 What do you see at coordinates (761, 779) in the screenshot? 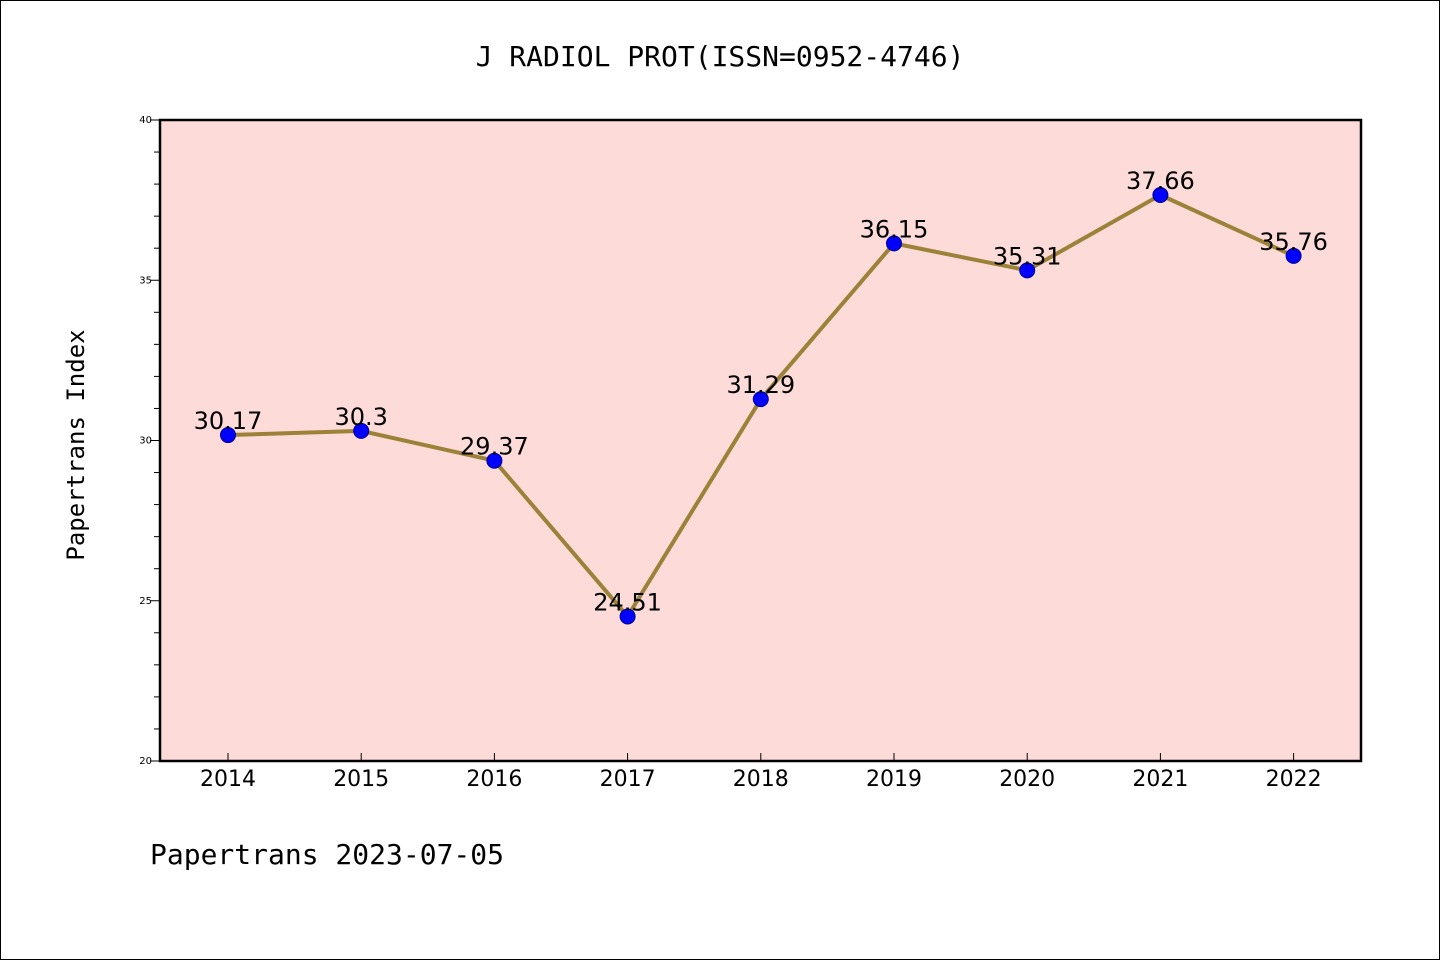
I see `x-tick-label: 2018` at bounding box center [761, 779].